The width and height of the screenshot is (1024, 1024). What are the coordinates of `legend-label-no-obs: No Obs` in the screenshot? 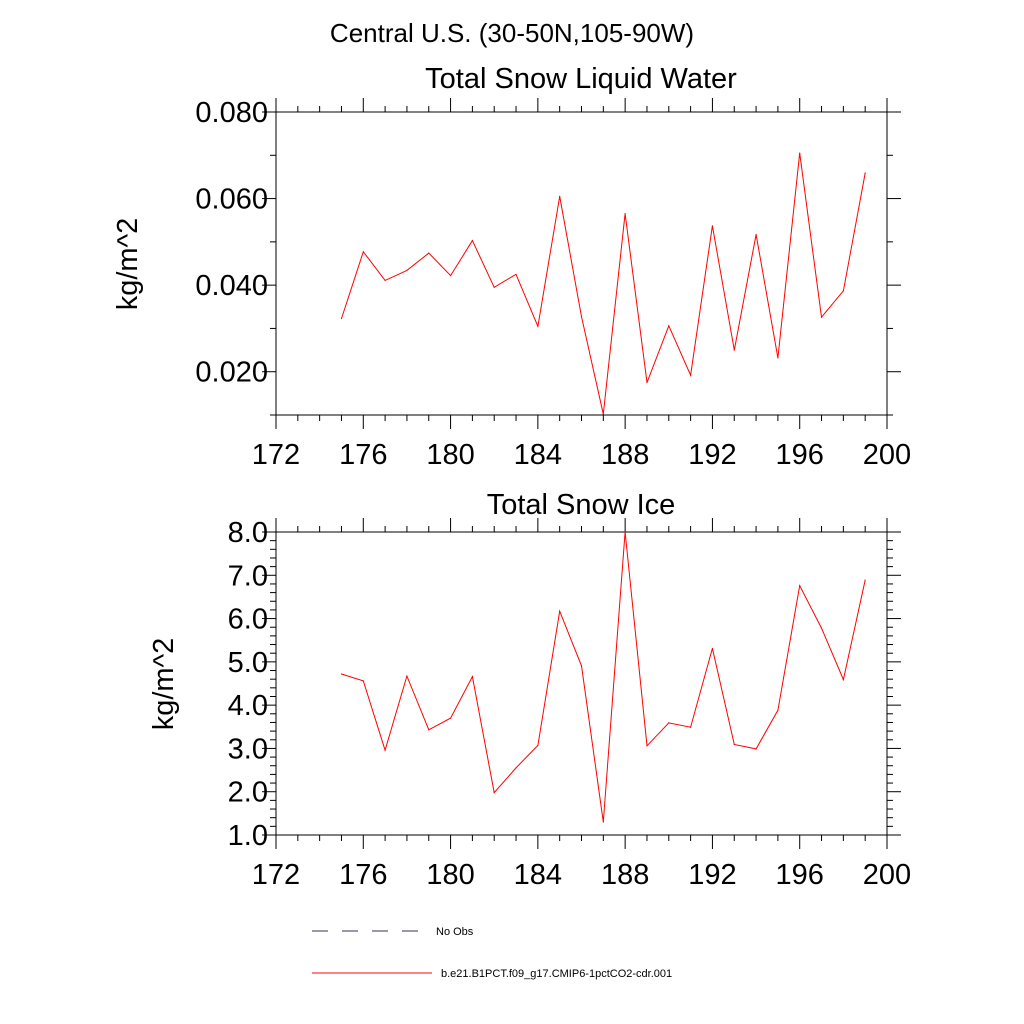 It's located at (455, 932).